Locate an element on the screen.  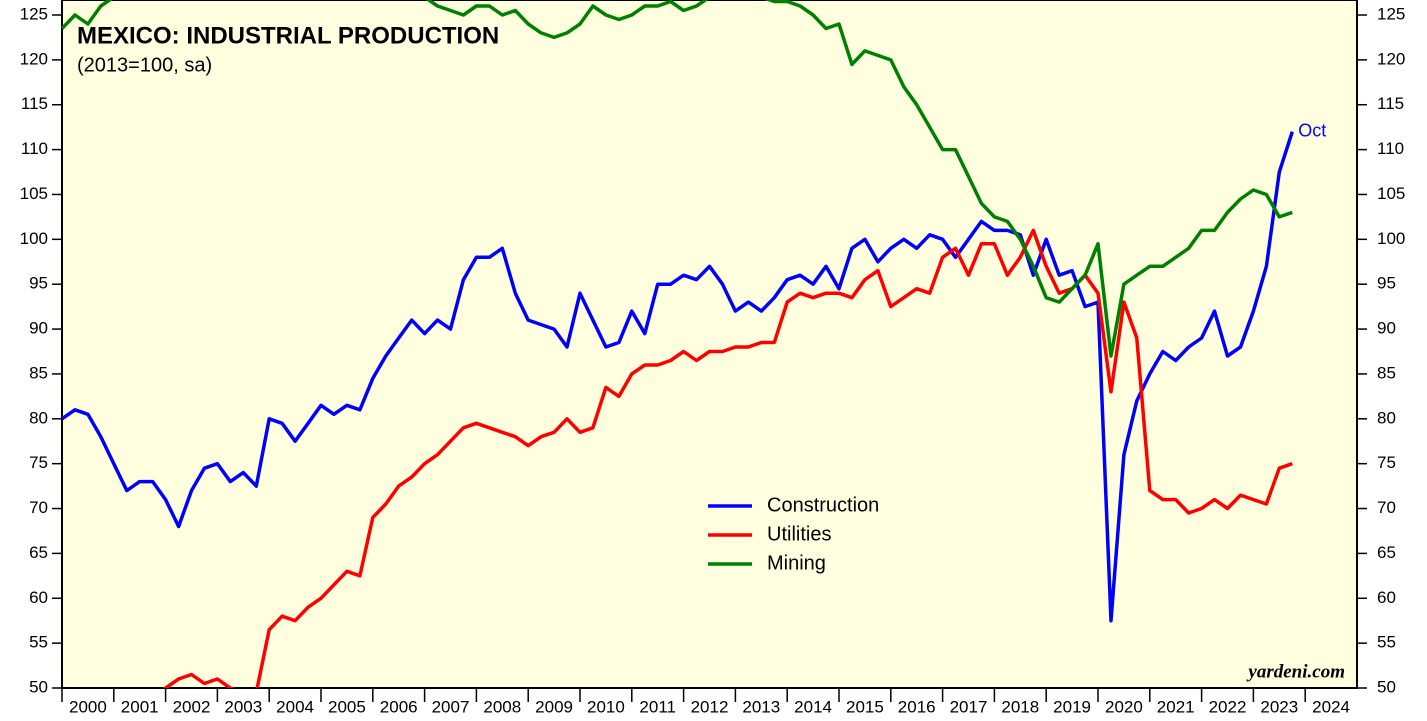
y2-tick-label: 65 is located at coordinates (1386, 552).